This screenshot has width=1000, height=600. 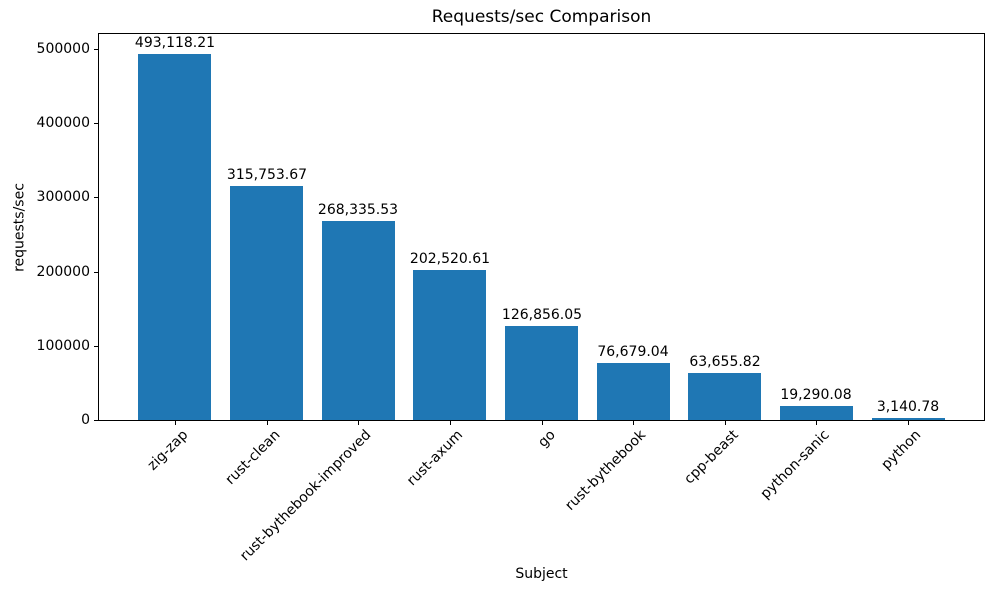 I want to click on x-tick-label-python-sanic: python-sanic, so click(x=795, y=465).